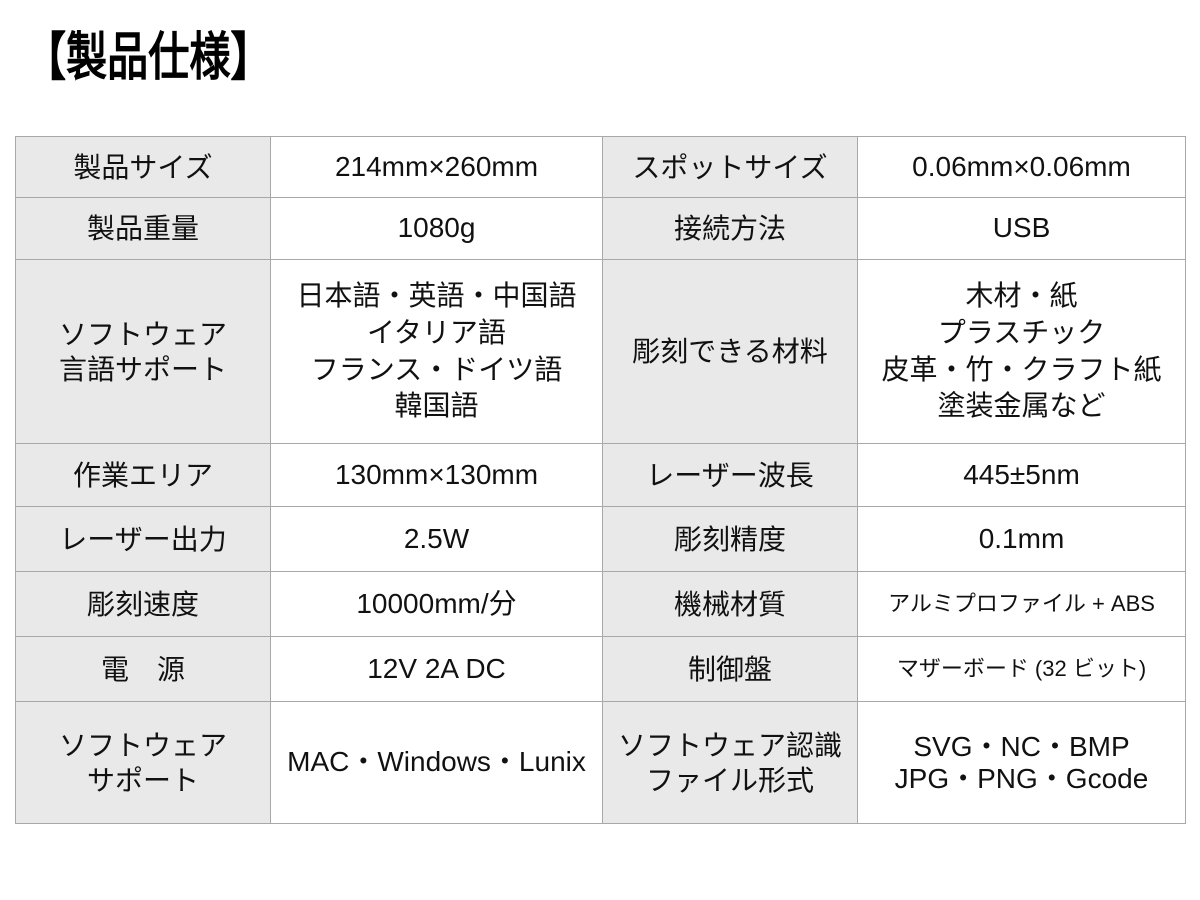 Image resolution: width=1200 pixels, height=900 pixels. Describe the element at coordinates (436, 762) in the screenshot. I see `spec-value-cell: MAC・Windows・Lunix` at that location.